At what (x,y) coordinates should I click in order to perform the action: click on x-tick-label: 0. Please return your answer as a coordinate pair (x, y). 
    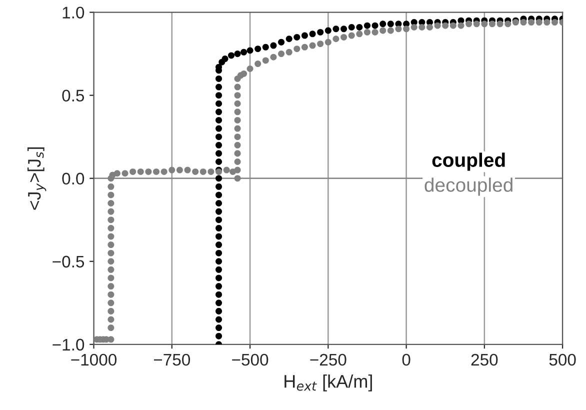
    Looking at the image, I should click on (406, 360).